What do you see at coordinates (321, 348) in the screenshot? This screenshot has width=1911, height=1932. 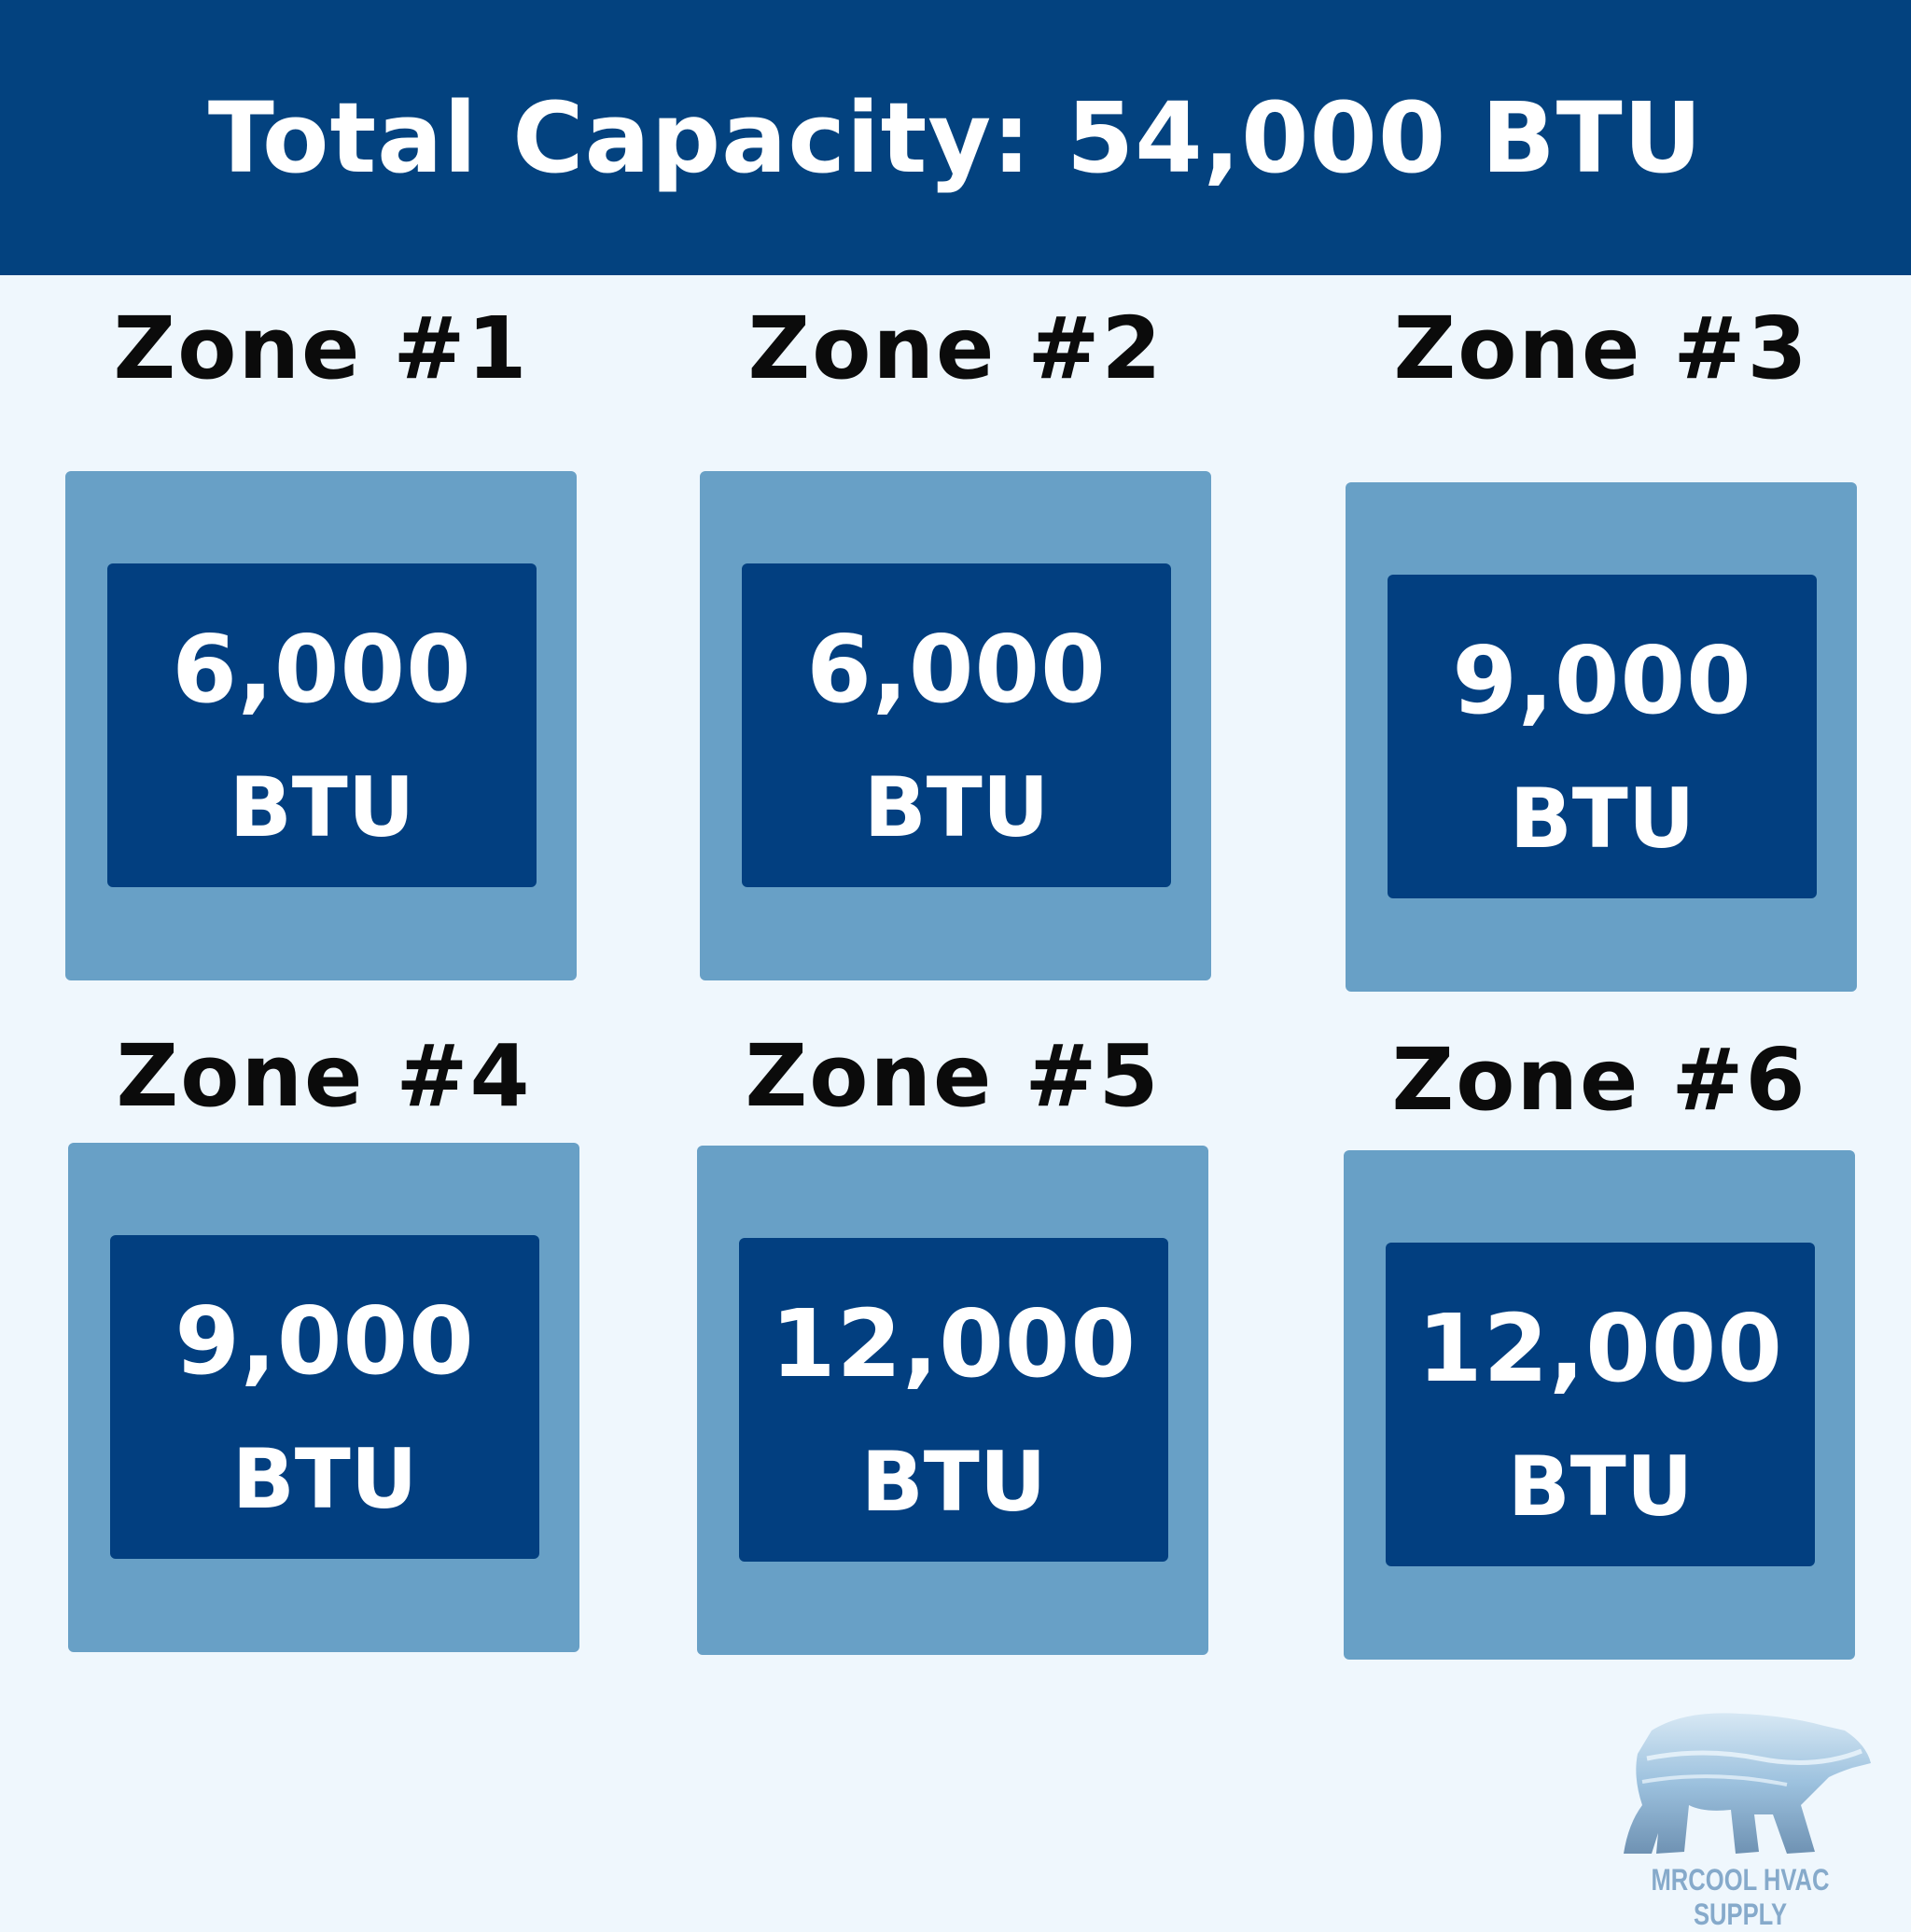 I see `zone-title: Zone #1` at bounding box center [321, 348].